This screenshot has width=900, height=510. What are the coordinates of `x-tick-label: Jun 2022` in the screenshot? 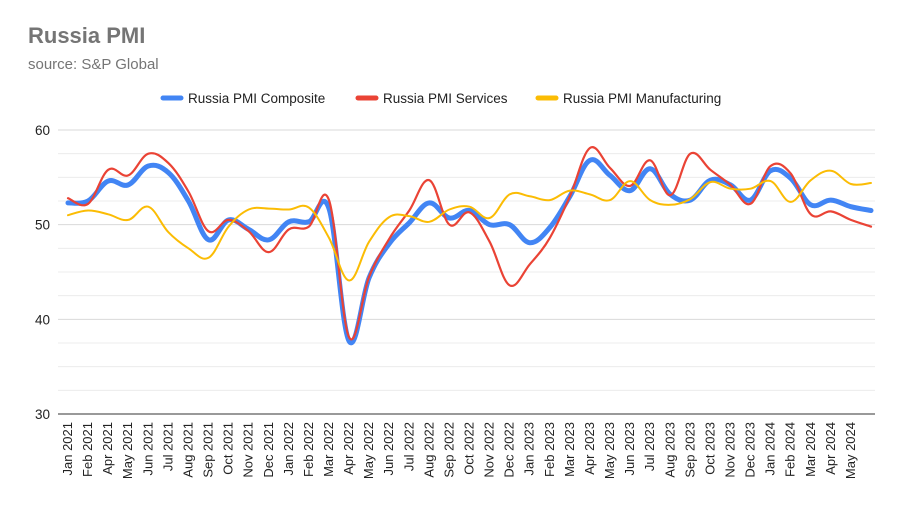 It's located at (388, 449).